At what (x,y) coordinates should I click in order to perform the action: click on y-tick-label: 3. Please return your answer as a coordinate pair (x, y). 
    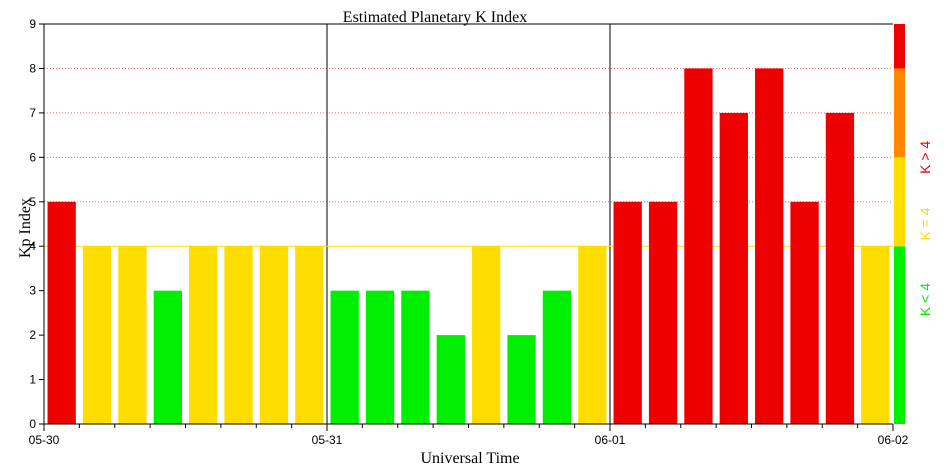
    Looking at the image, I should click on (32, 291).